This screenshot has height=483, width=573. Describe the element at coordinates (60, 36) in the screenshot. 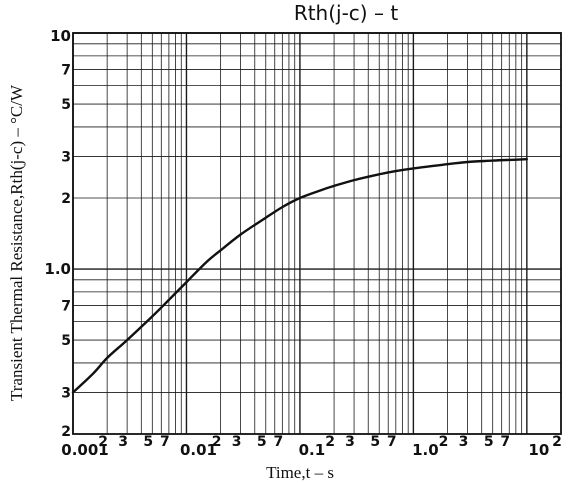

I see `y-tick-label: 10` at that location.